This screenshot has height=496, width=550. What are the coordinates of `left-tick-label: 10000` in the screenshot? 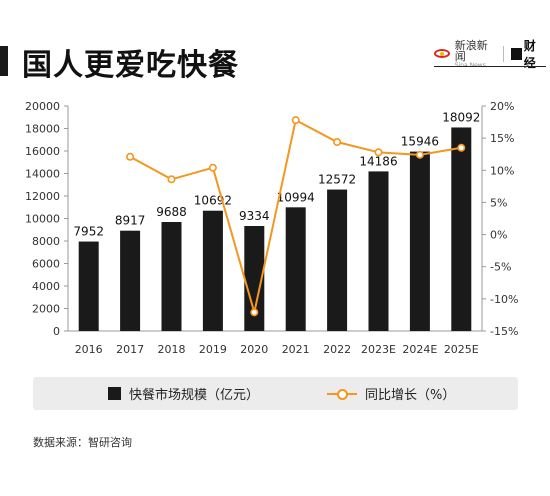 It's located at (42, 219).